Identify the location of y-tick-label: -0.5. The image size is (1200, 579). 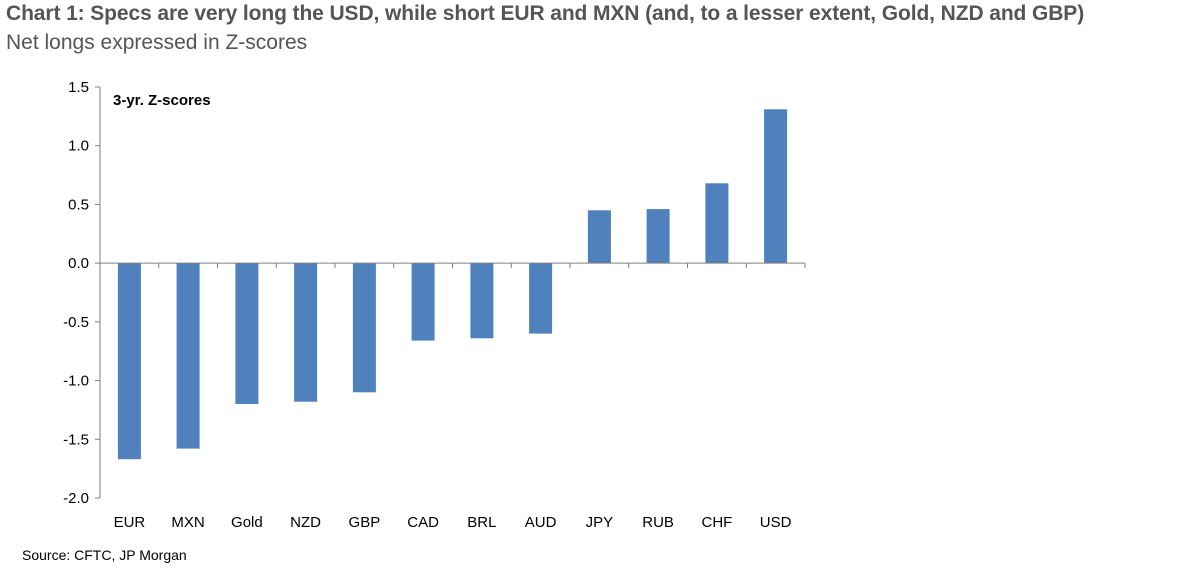
(76, 322).